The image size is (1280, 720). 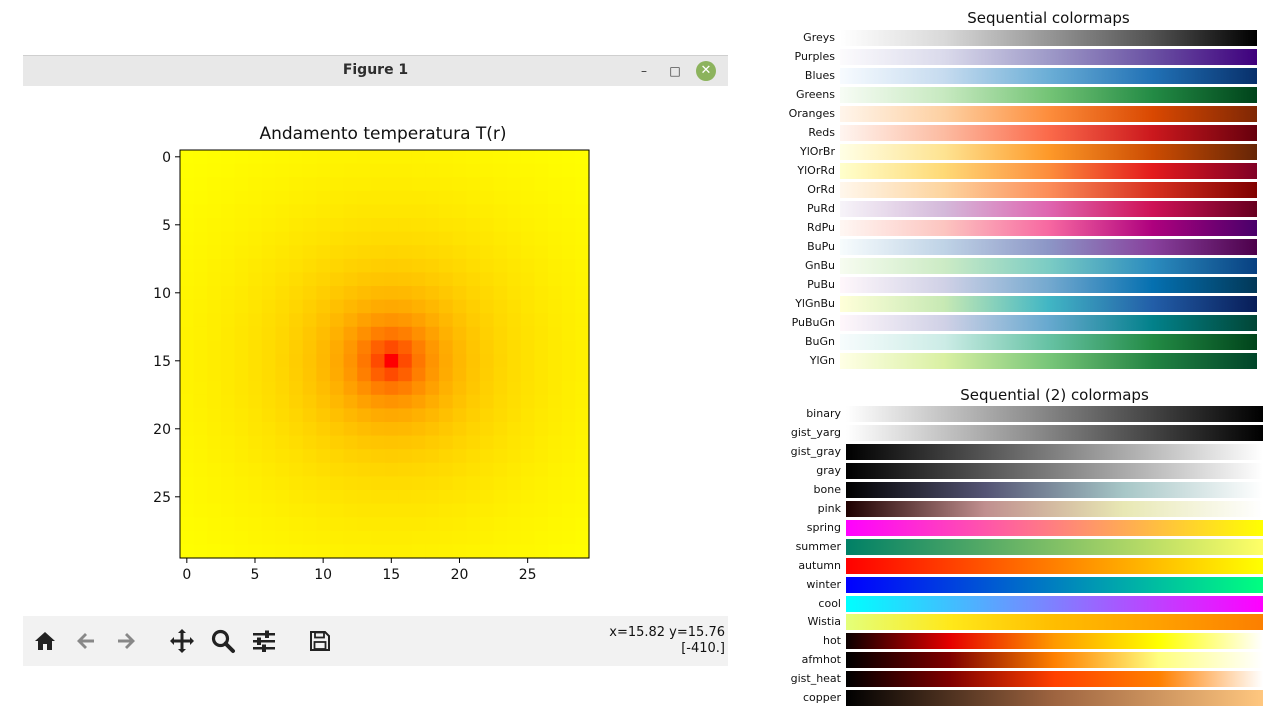 I want to click on forward-button, so click(x=126, y=641).